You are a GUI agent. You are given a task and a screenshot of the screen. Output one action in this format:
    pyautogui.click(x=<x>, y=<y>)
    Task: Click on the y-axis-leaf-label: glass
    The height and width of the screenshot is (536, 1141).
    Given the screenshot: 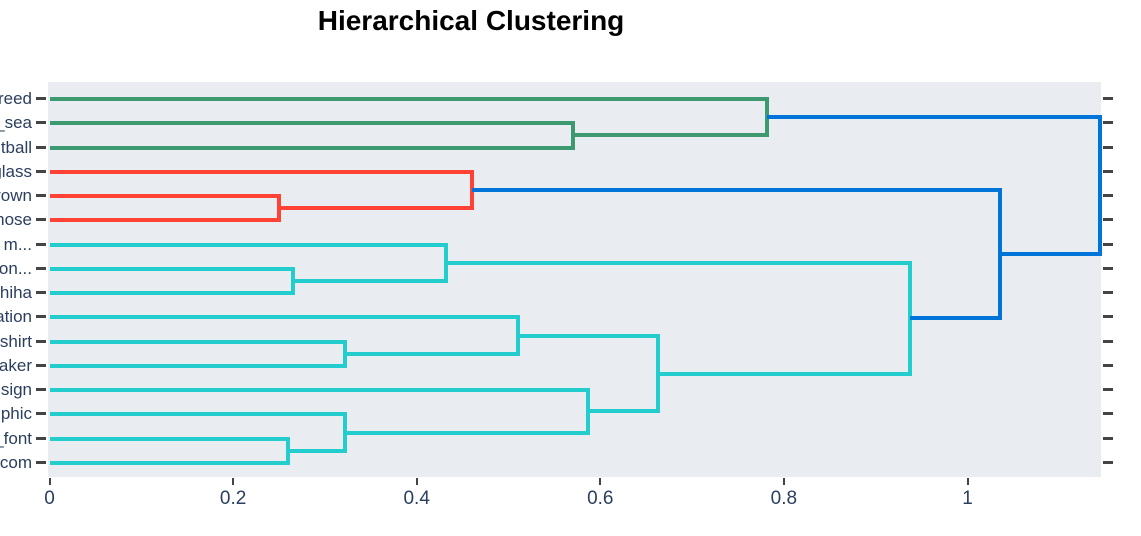 What is the action you would take?
    pyautogui.click(x=16, y=171)
    